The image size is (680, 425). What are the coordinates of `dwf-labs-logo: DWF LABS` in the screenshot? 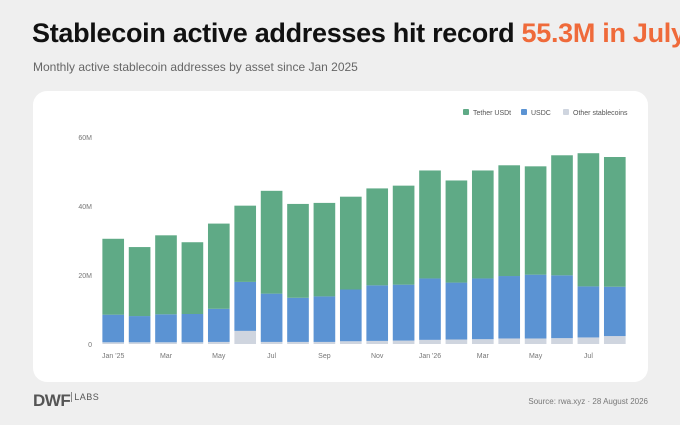 It's located at (66, 401).